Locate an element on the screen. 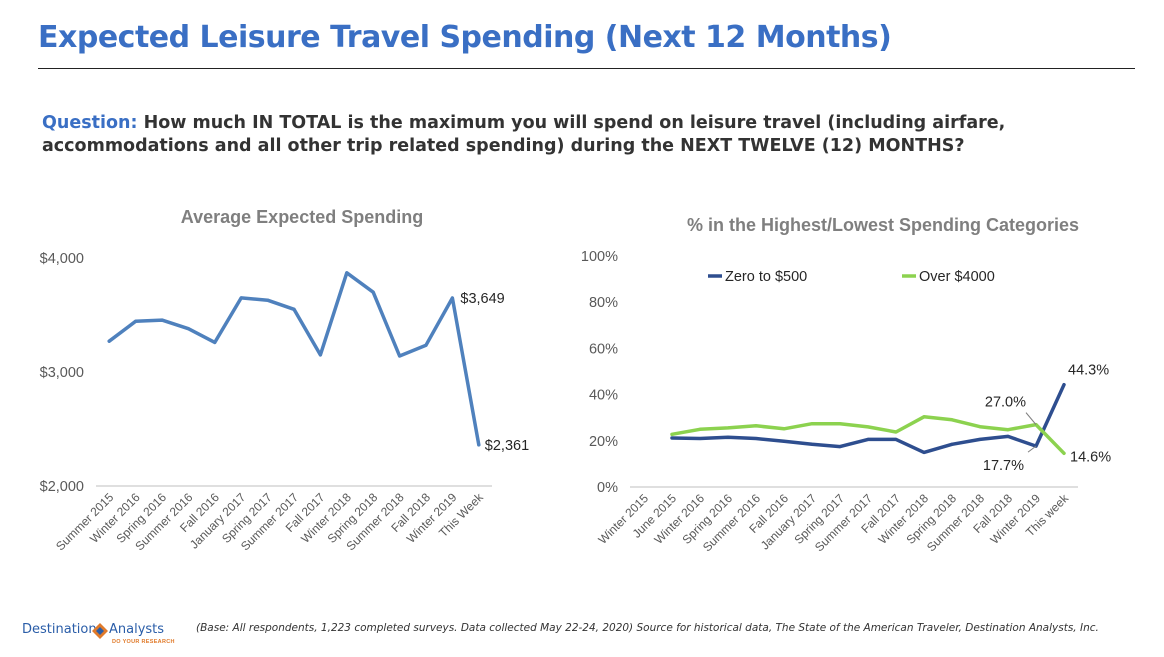 Image resolution: width=1164 pixels, height=657 pixels. y-tick-label: 0% is located at coordinates (607, 488).